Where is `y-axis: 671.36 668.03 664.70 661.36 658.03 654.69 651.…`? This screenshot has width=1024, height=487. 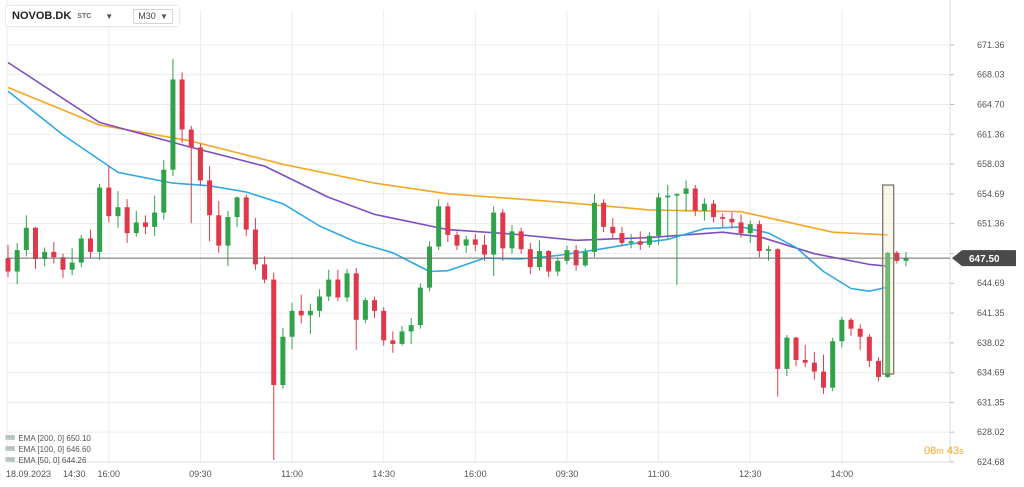 y-axis: 671.36 668.03 664.70 661.36 658.03 654.69 651.… is located at coordinates (977, 233).